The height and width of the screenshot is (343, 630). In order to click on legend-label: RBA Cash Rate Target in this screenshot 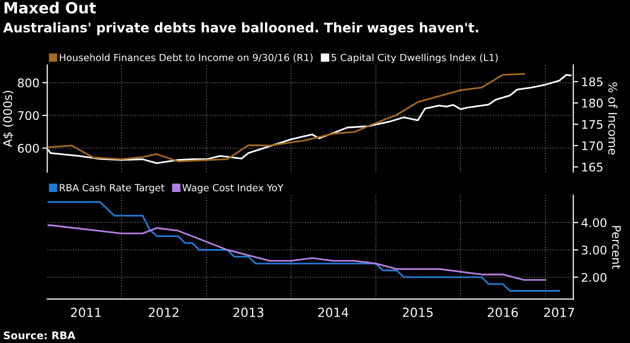, I will do `click(112, 189)`.